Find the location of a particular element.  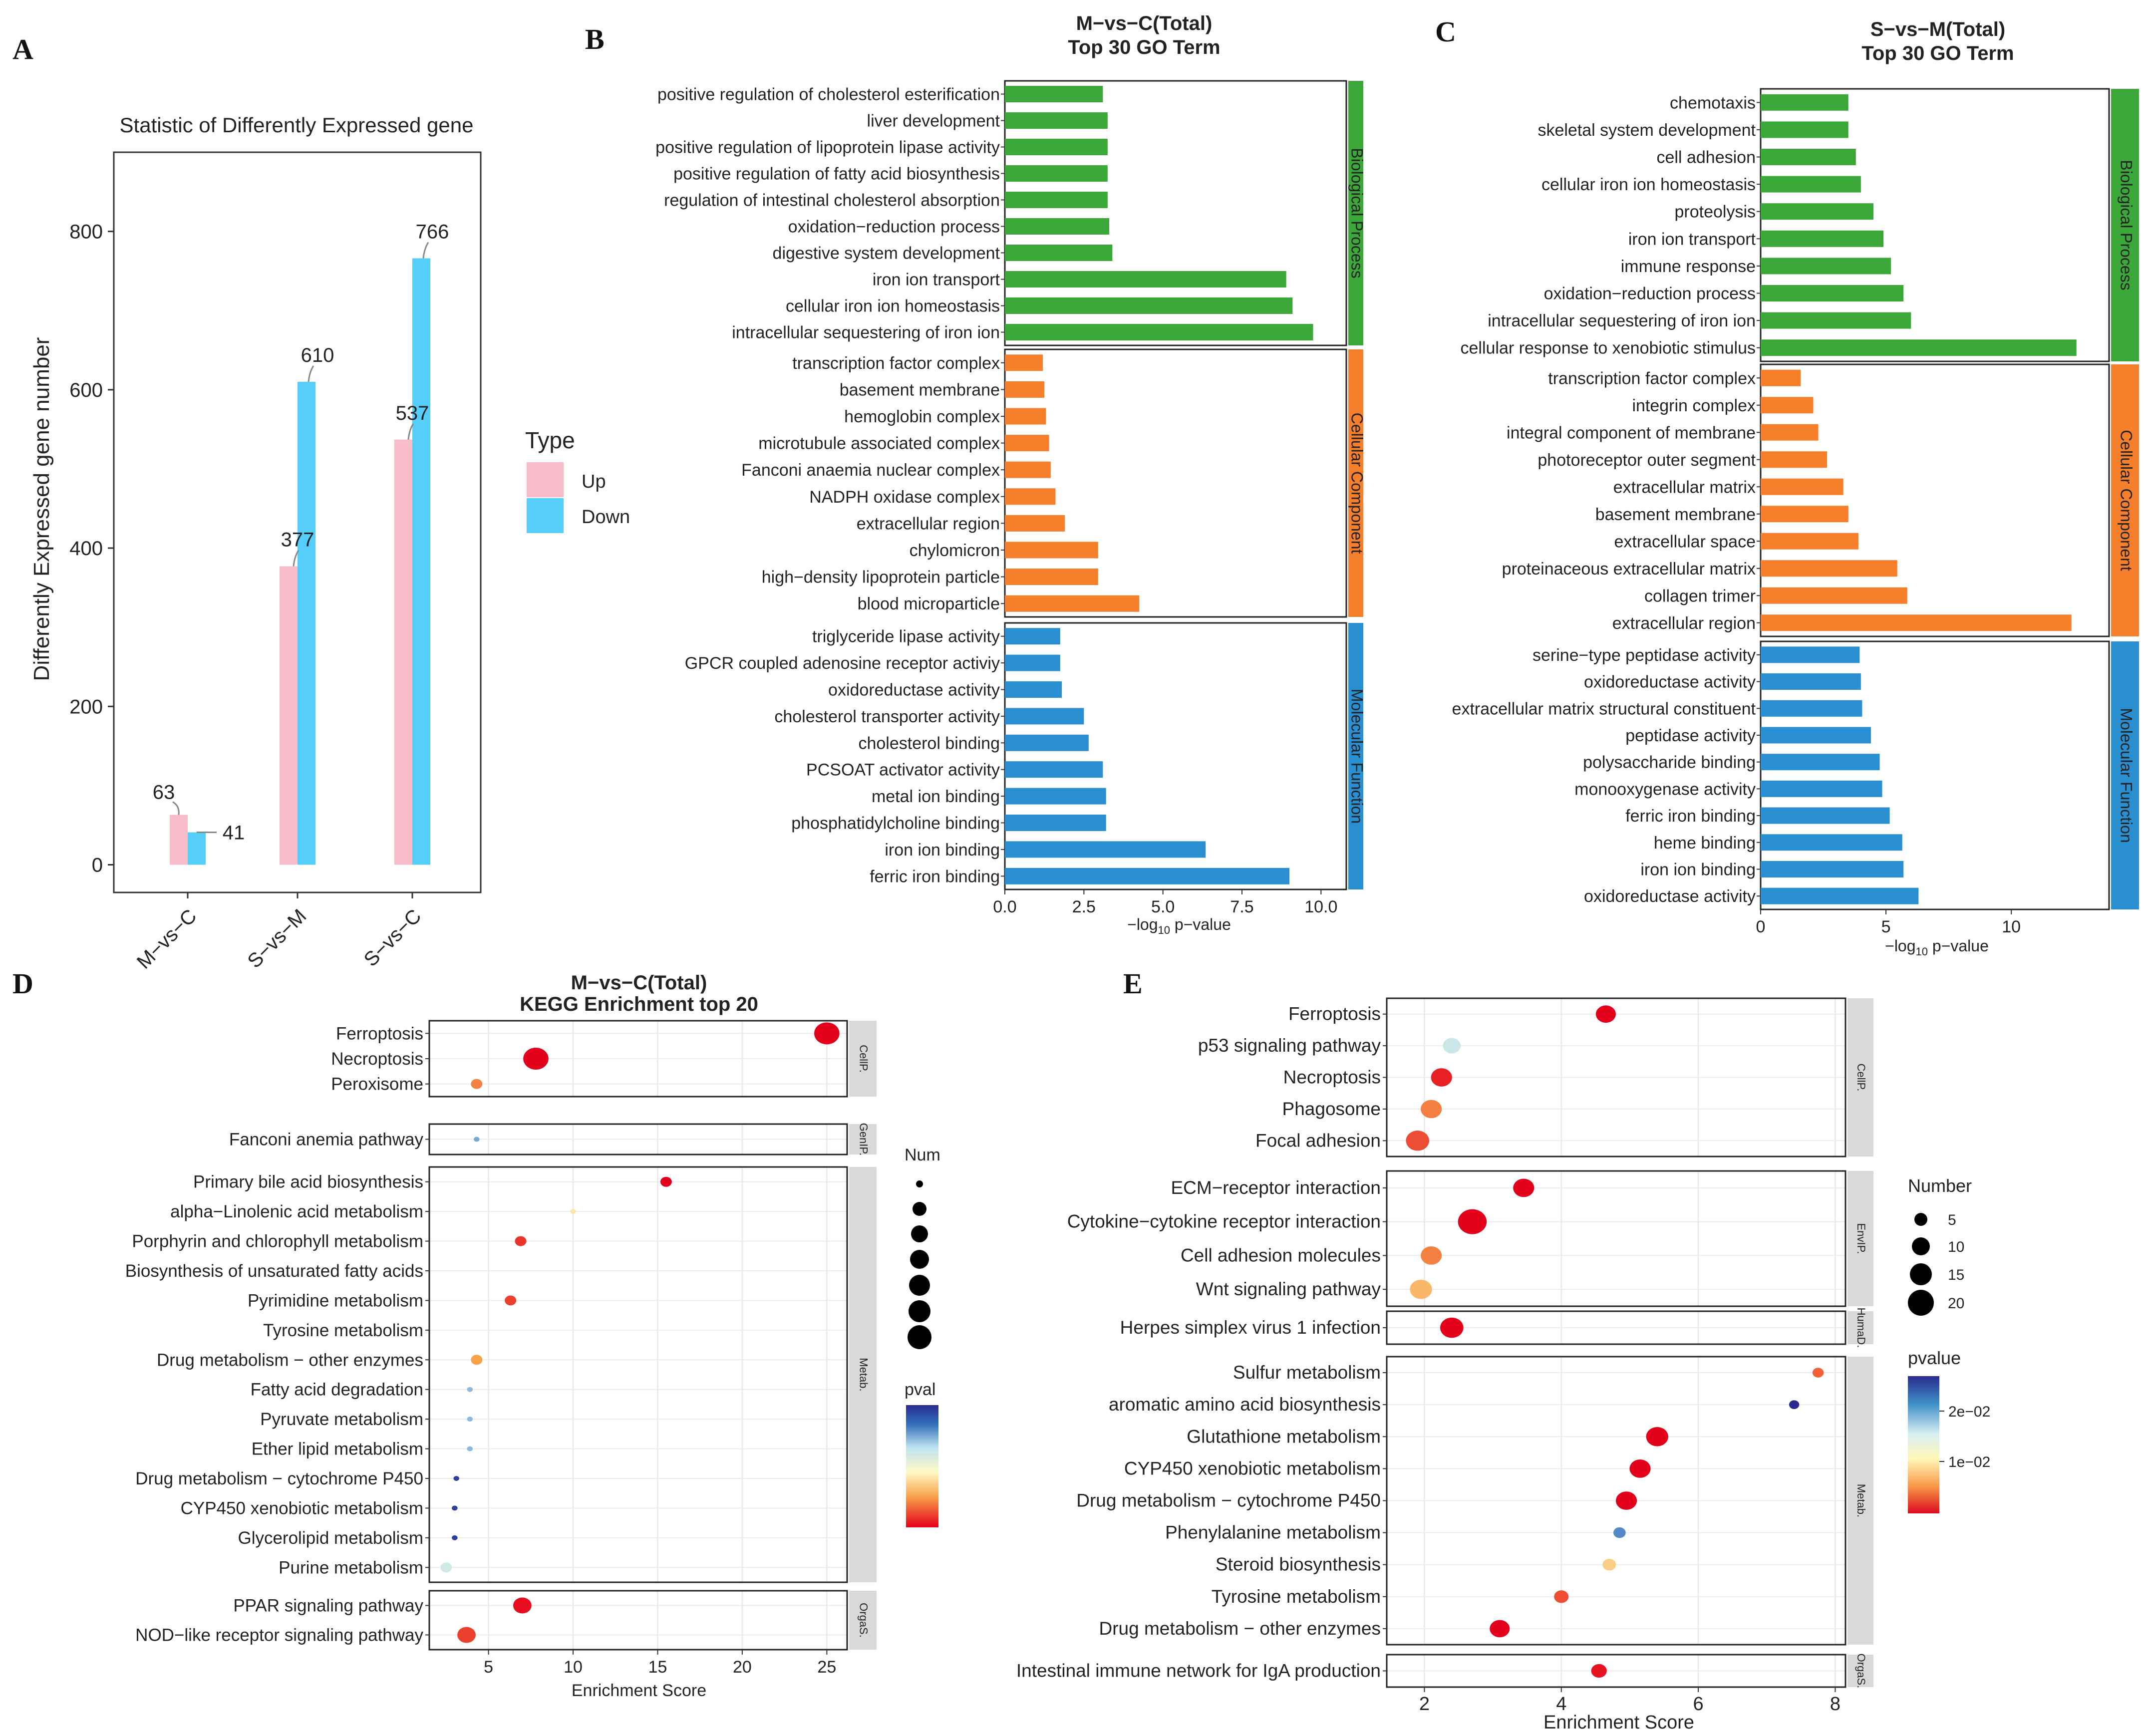

go-term-label: photoreceptor outer segment is located at coordinates (1647, 460).